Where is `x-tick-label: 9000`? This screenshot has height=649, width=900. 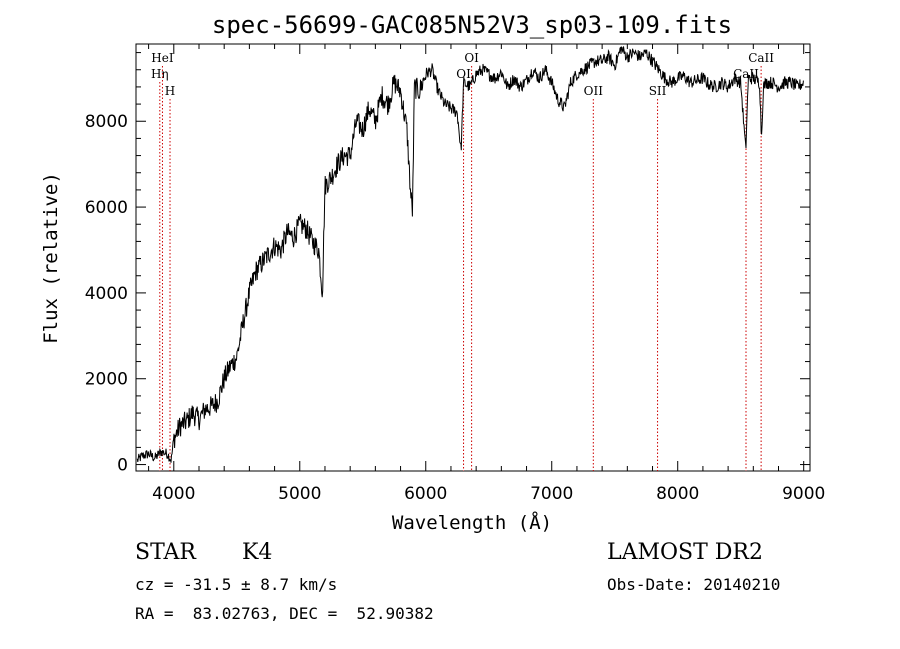
x-tick-label: 9000 is located at coordinates (803, 494).